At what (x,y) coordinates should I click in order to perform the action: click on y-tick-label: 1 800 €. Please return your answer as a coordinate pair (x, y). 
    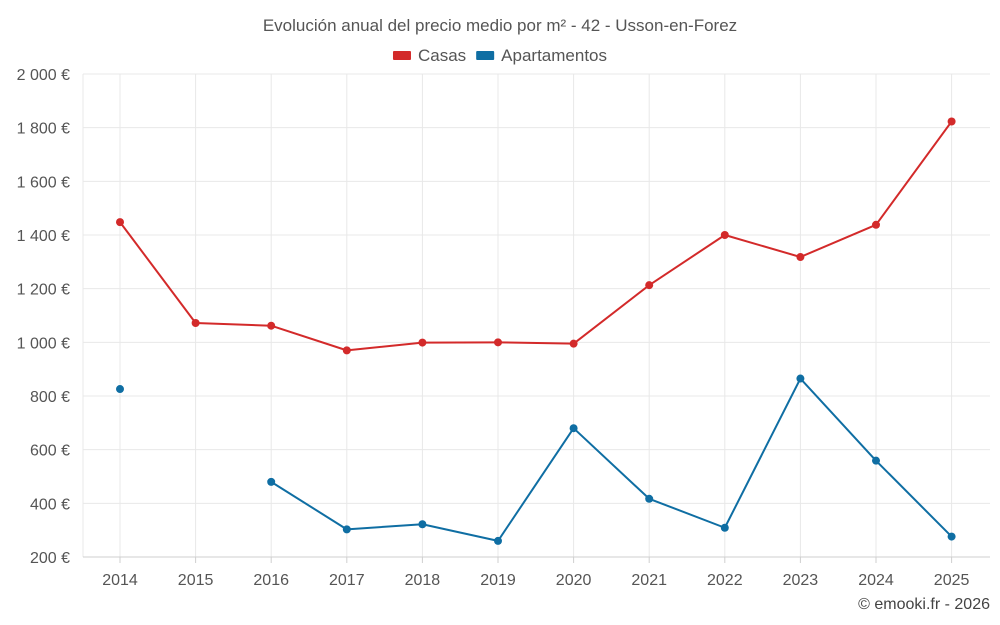
    Looking at the image, I should click on (43, 129).